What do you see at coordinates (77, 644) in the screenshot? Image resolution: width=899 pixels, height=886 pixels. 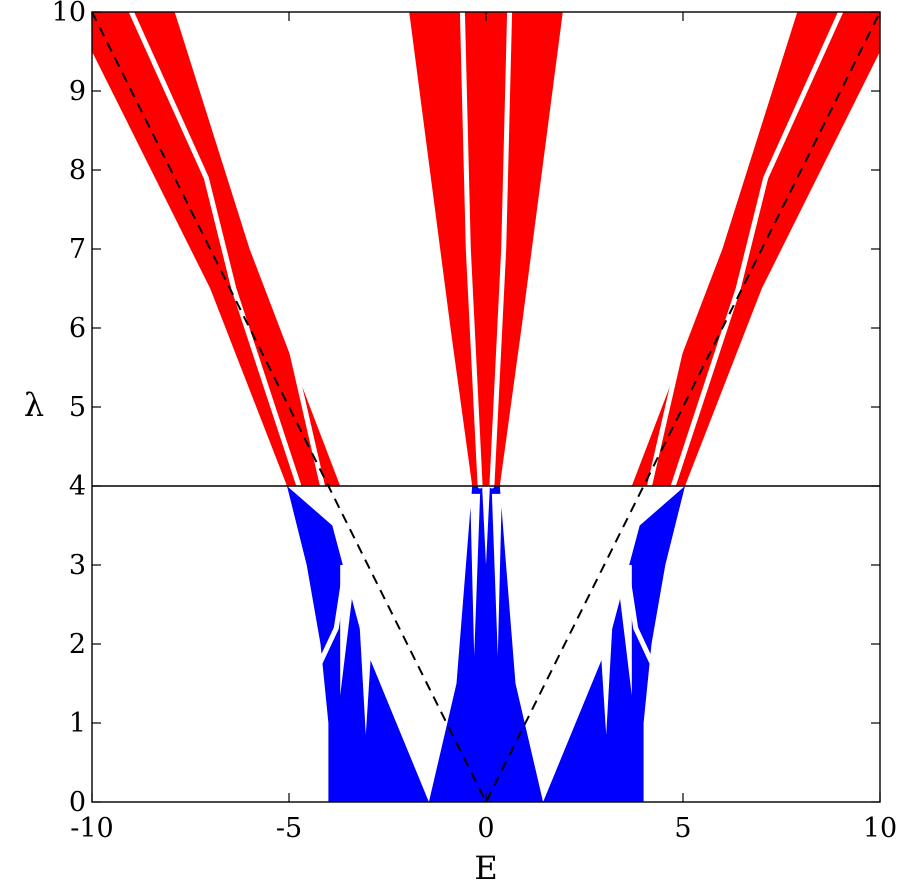 I see `y-tick-label: 2` at bounding box center [77, 644].